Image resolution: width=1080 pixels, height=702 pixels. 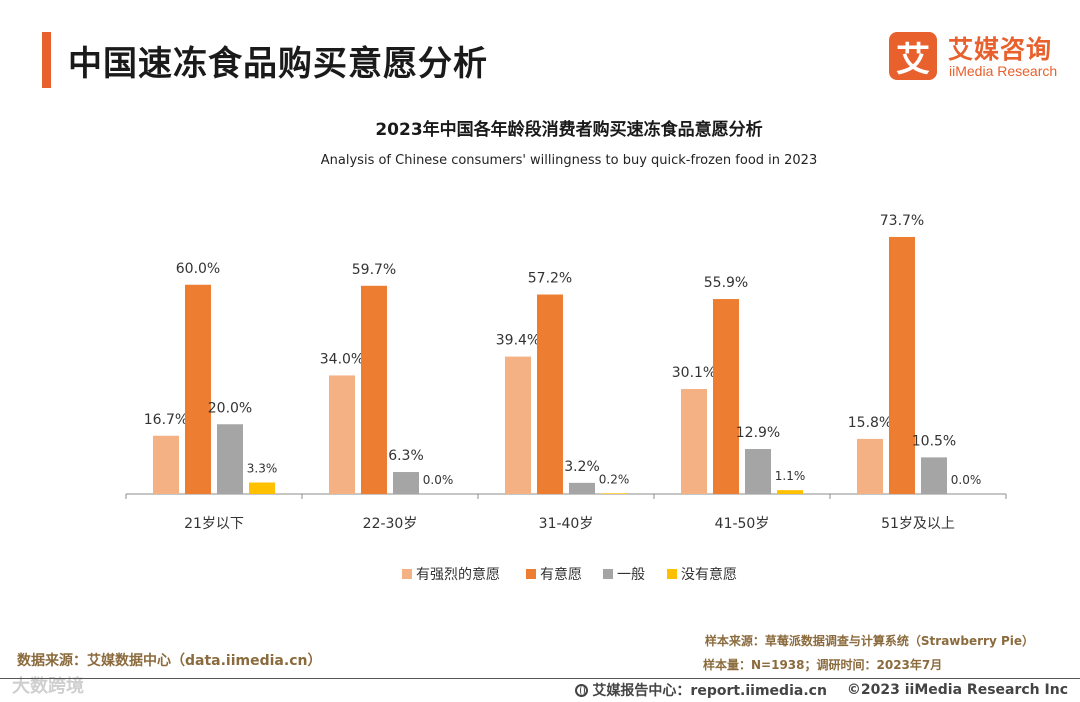 I want to click on legend-label-1: 有意愿, so click(x=561, y=574).